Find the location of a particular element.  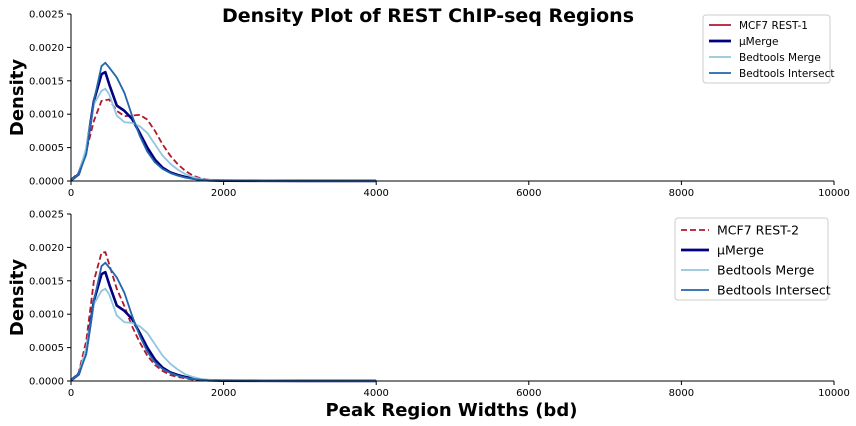

figure-title: Density Plot of REST ChIP-seq Regions is located at coordinates (428, 16).